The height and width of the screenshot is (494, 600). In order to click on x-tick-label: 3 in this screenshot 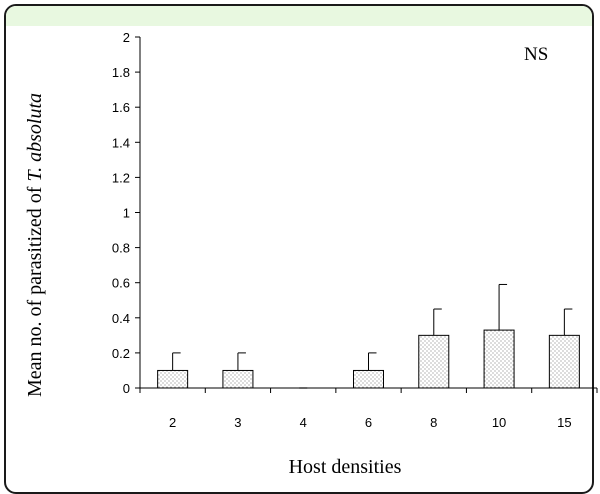, I will do `click(237, 422)`.